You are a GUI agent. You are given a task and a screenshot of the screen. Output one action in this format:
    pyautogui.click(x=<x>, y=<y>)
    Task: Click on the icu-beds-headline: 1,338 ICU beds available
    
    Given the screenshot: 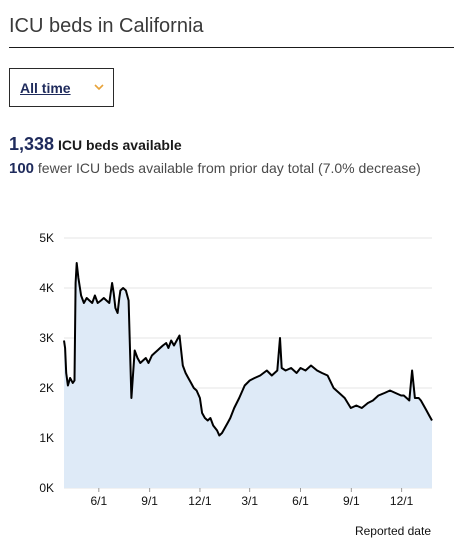 What is the action you would take?
    pyautogui.click(x=95, y=144)
    